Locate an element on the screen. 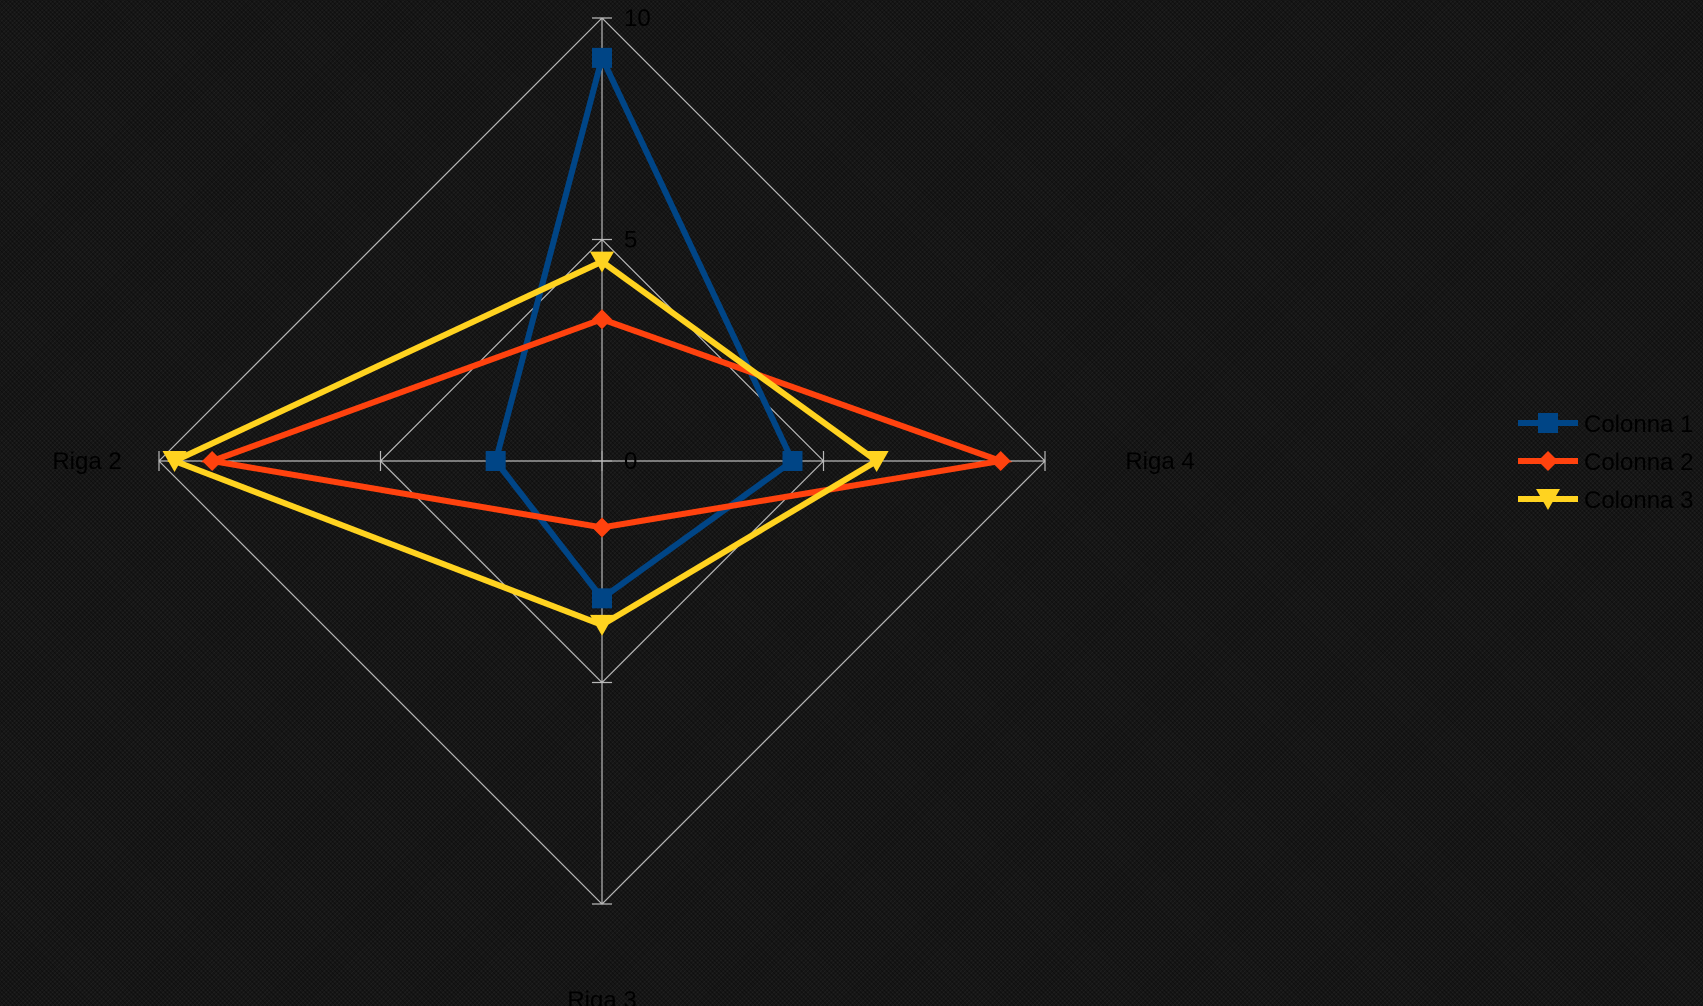 This screenshot has width=1703, height=1006. tick-label: 10 is located at coordinates (637, 18).